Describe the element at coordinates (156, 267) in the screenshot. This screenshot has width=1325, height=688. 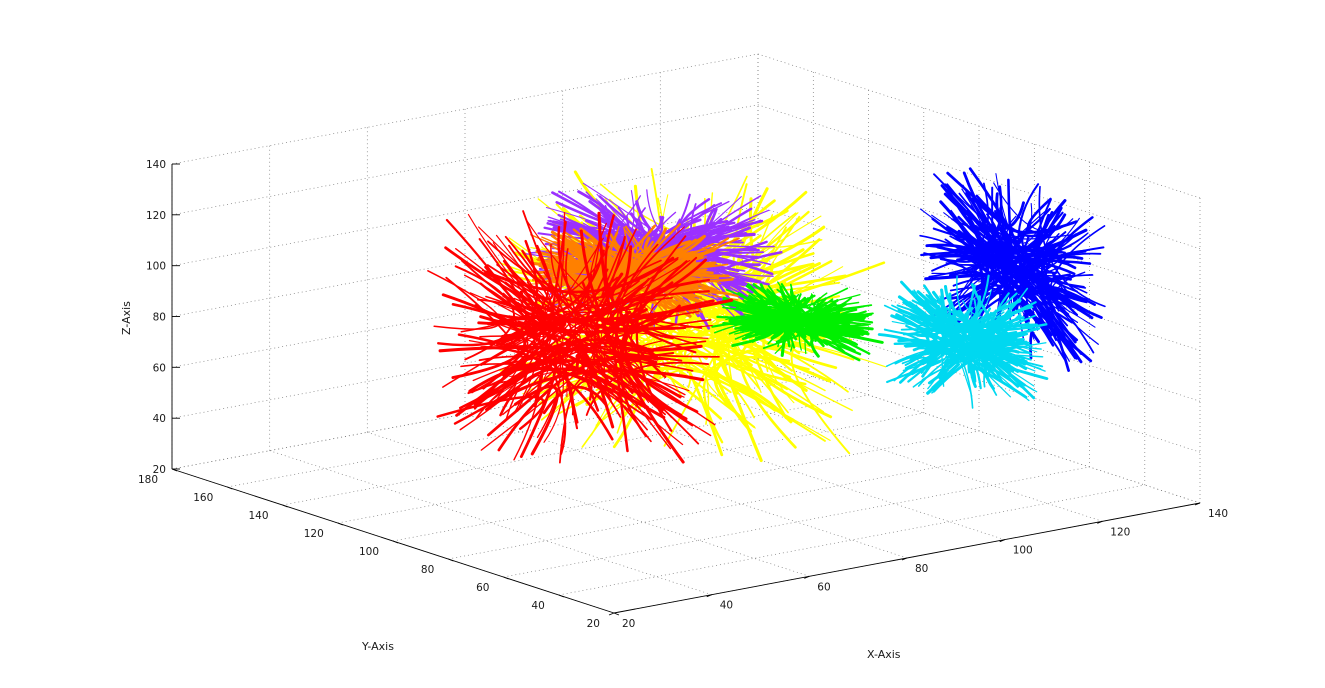
I see `z-tick-label: 100` at that location.